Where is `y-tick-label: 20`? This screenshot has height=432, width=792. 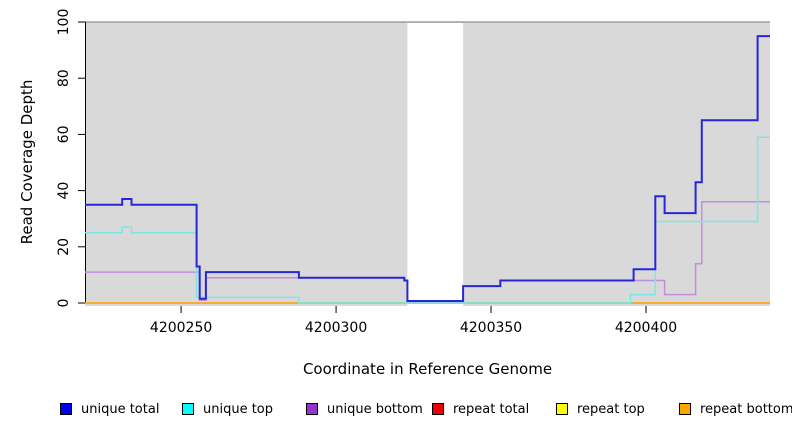
y-tick-label: 20 is located at coordinates (64, 247).